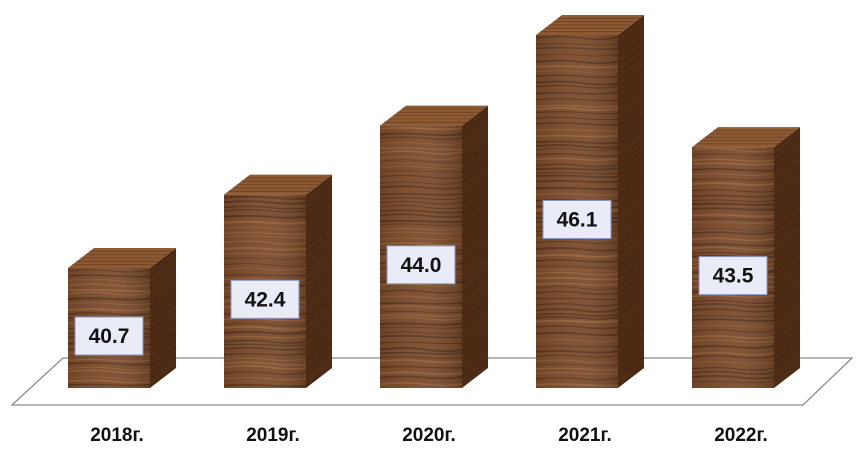 The height and width of the screenshot is (451, 856). I want to click on data-label: 44.0, so click(421, 265).